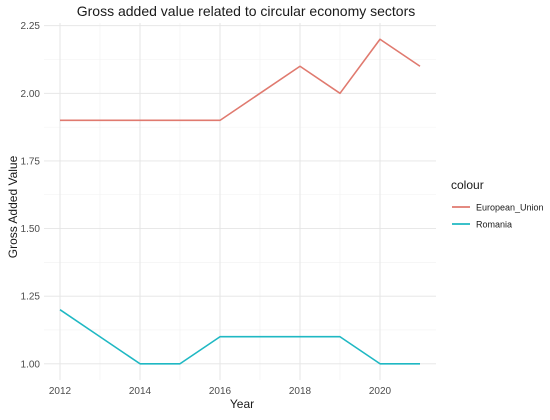 This screenshot has width=550, height=420. Describe the element at coordinates (31, 229) in the screenshot. I see `y-tick-label: 1.50` at that location.